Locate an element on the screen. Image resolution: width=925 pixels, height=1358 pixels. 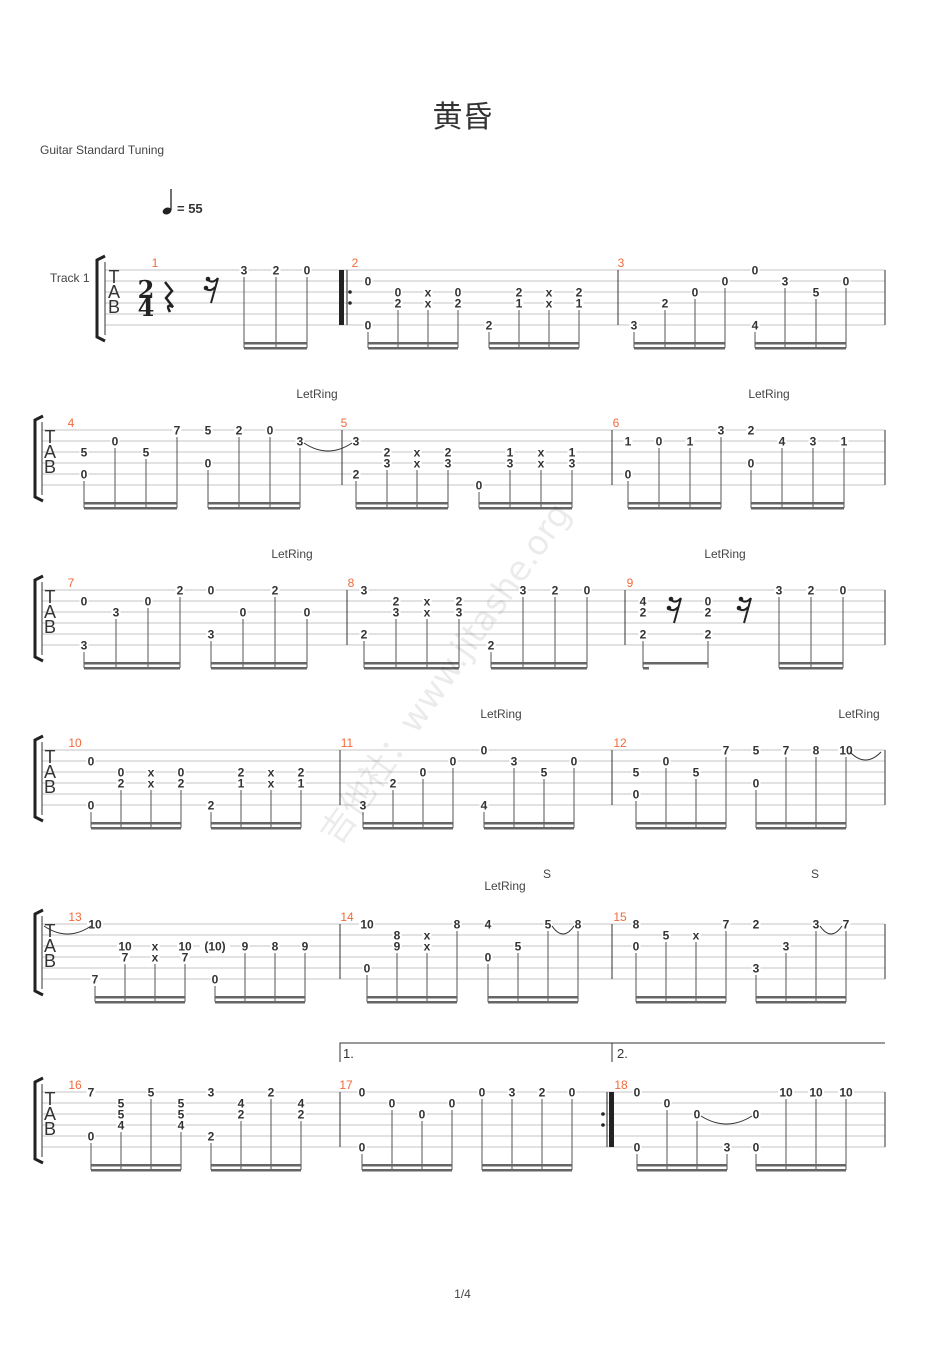
letring-annotation: LetRing is located at coordinates (504, 886).